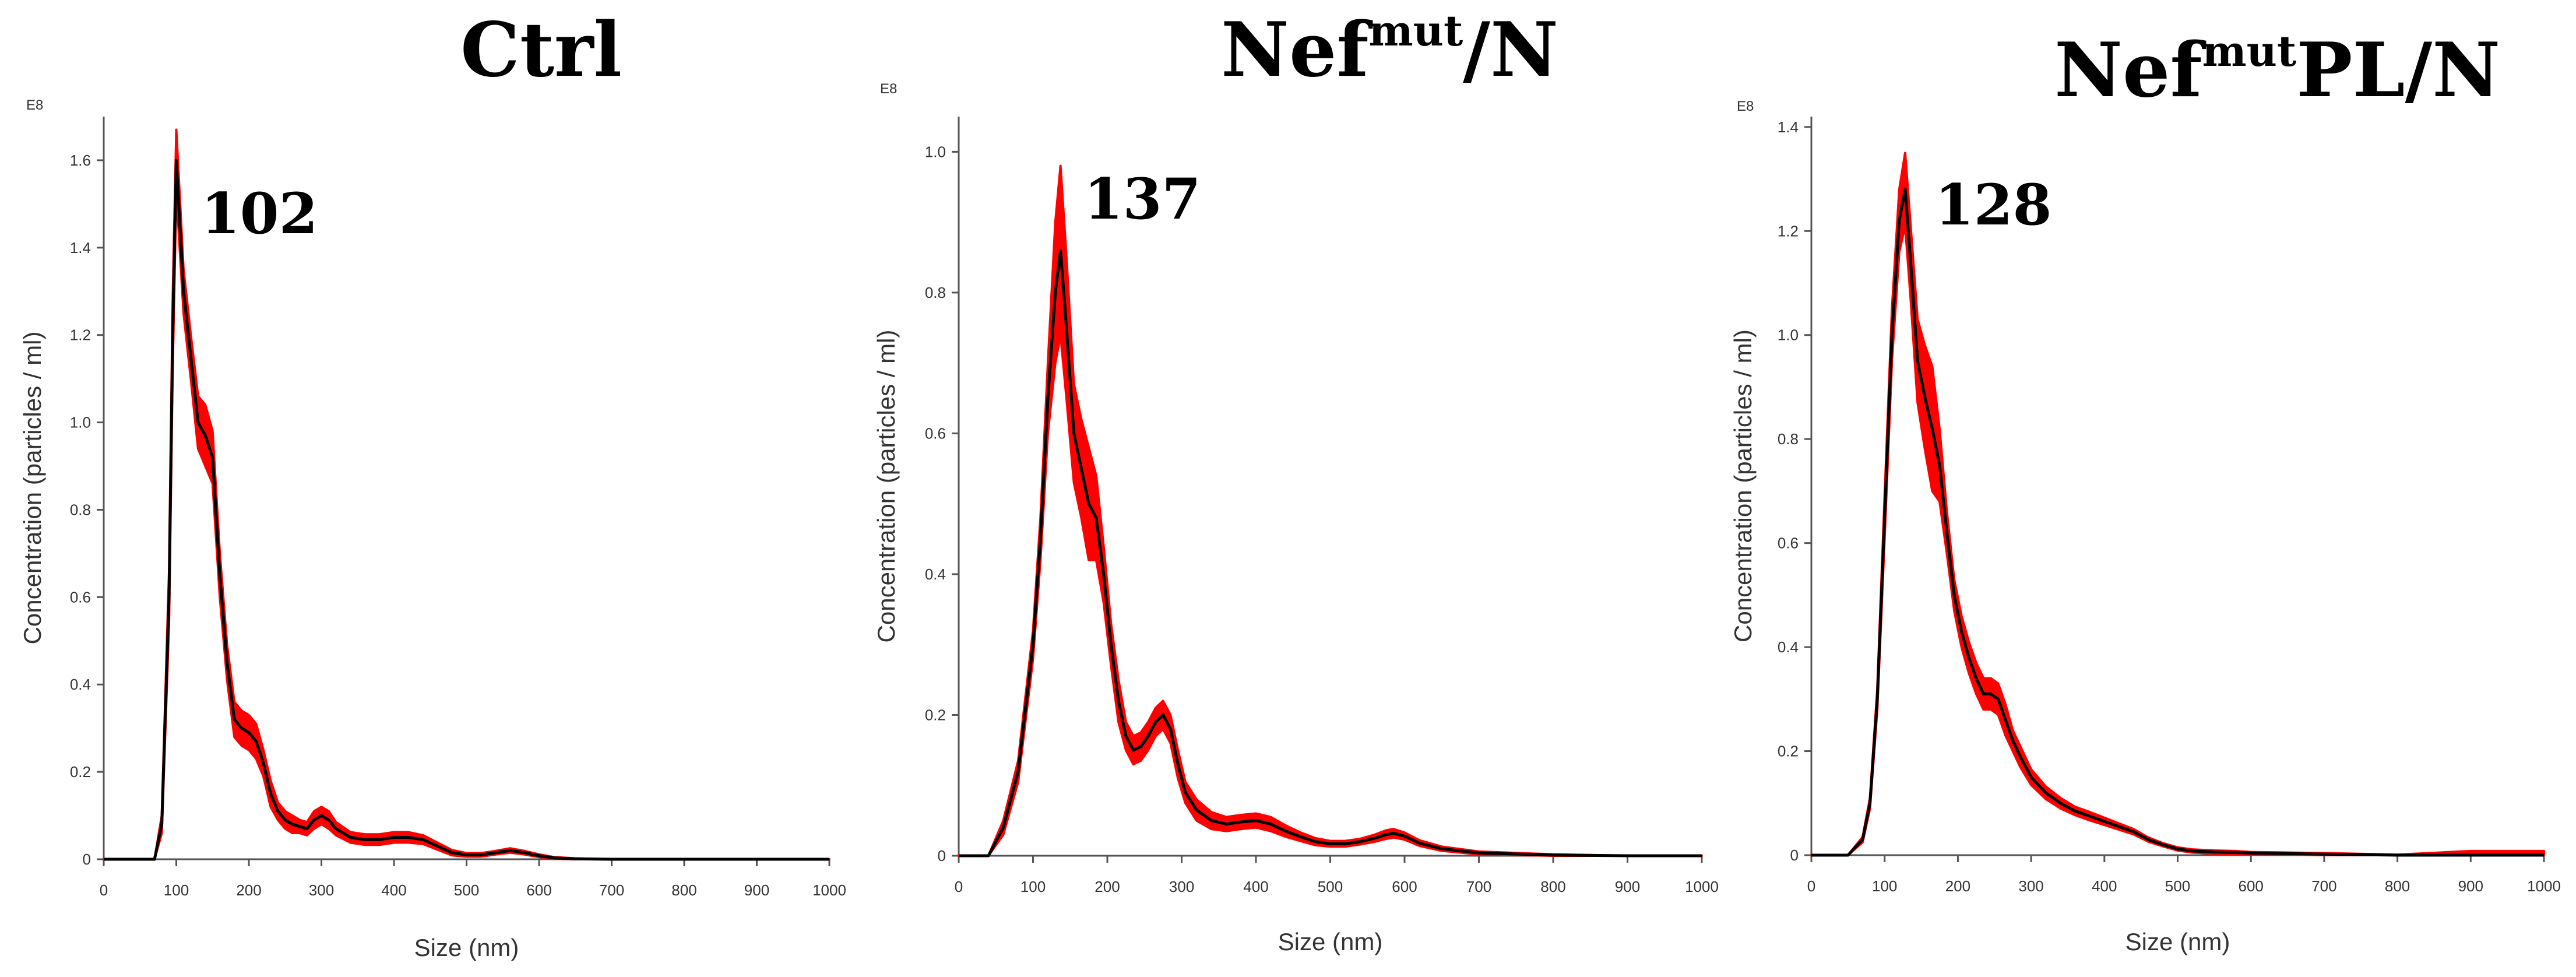 The image size is (2576, 977). What do you see at coordinates (1993, 205) in the screenshot?
I see `peak-size-annotation: 128` at bounding box center [1993, 205].